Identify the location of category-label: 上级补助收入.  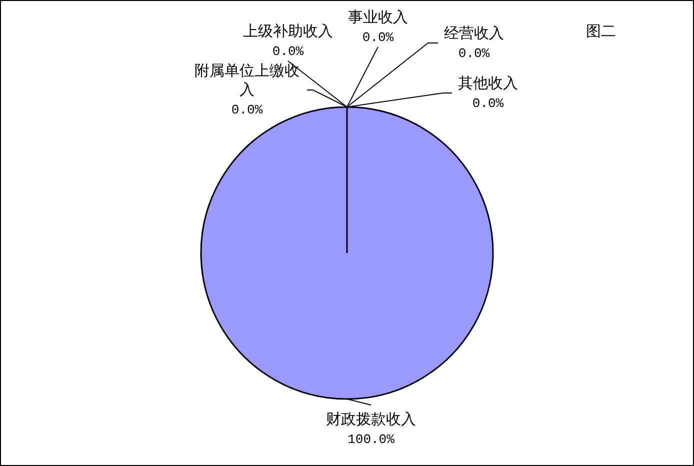
(288, 31).